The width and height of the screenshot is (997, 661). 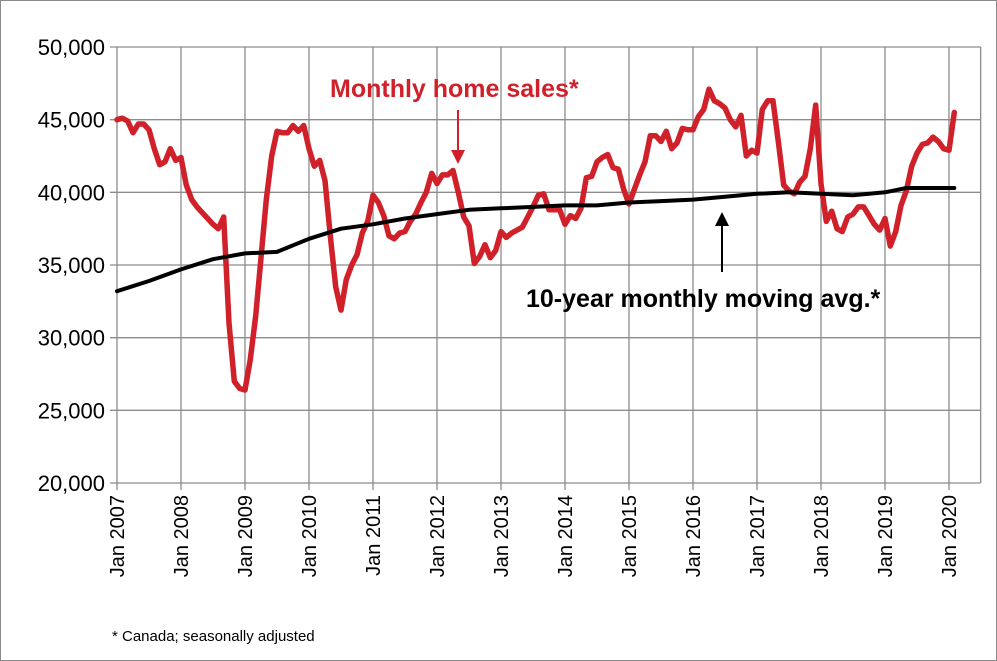 What do you see at coordinates (71, 338) in the screenshot?
I see `y-tick-label: 30,000` at bounding box center [71, 338].